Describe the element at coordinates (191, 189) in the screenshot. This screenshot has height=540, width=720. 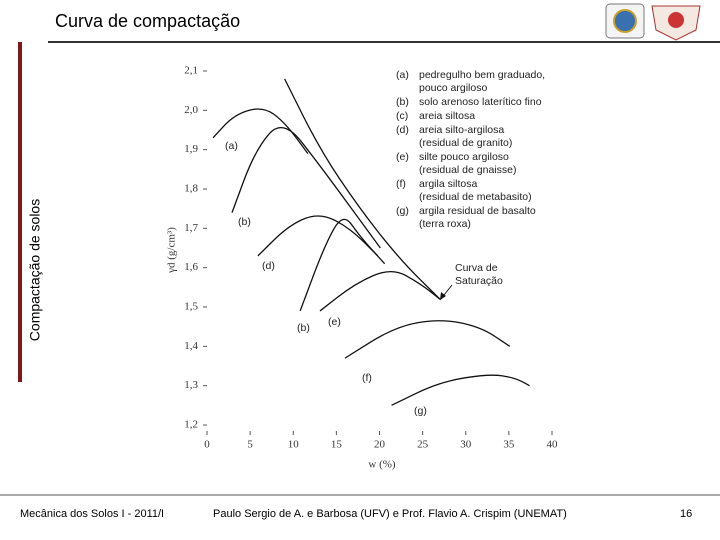
I see `y-tick-label: 1,8` at that location.